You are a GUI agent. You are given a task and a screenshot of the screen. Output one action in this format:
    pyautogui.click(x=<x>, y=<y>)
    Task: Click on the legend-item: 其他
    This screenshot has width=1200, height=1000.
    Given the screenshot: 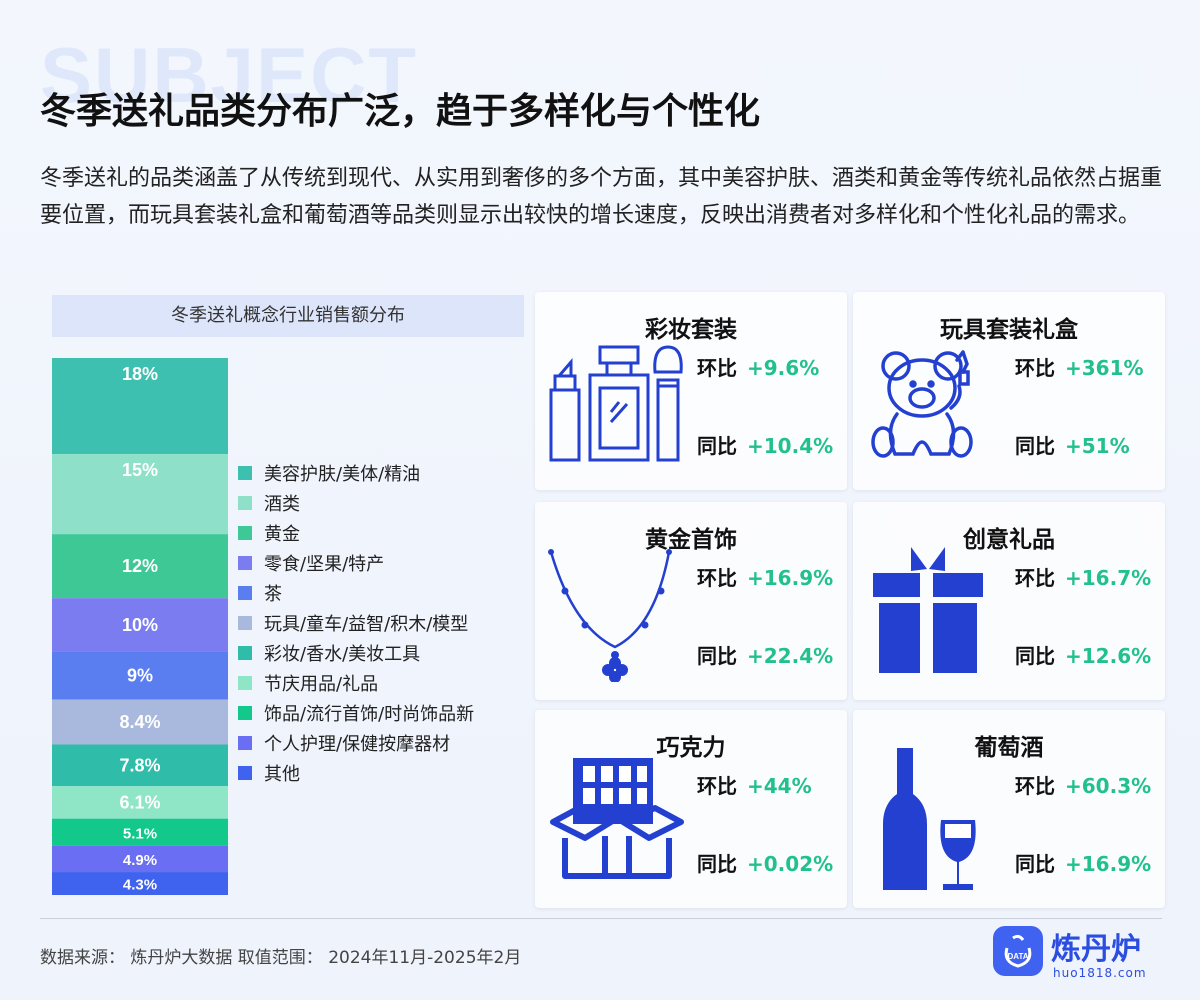 What is the action you would take?
    pyautogui.click(x=356, y=773)
    